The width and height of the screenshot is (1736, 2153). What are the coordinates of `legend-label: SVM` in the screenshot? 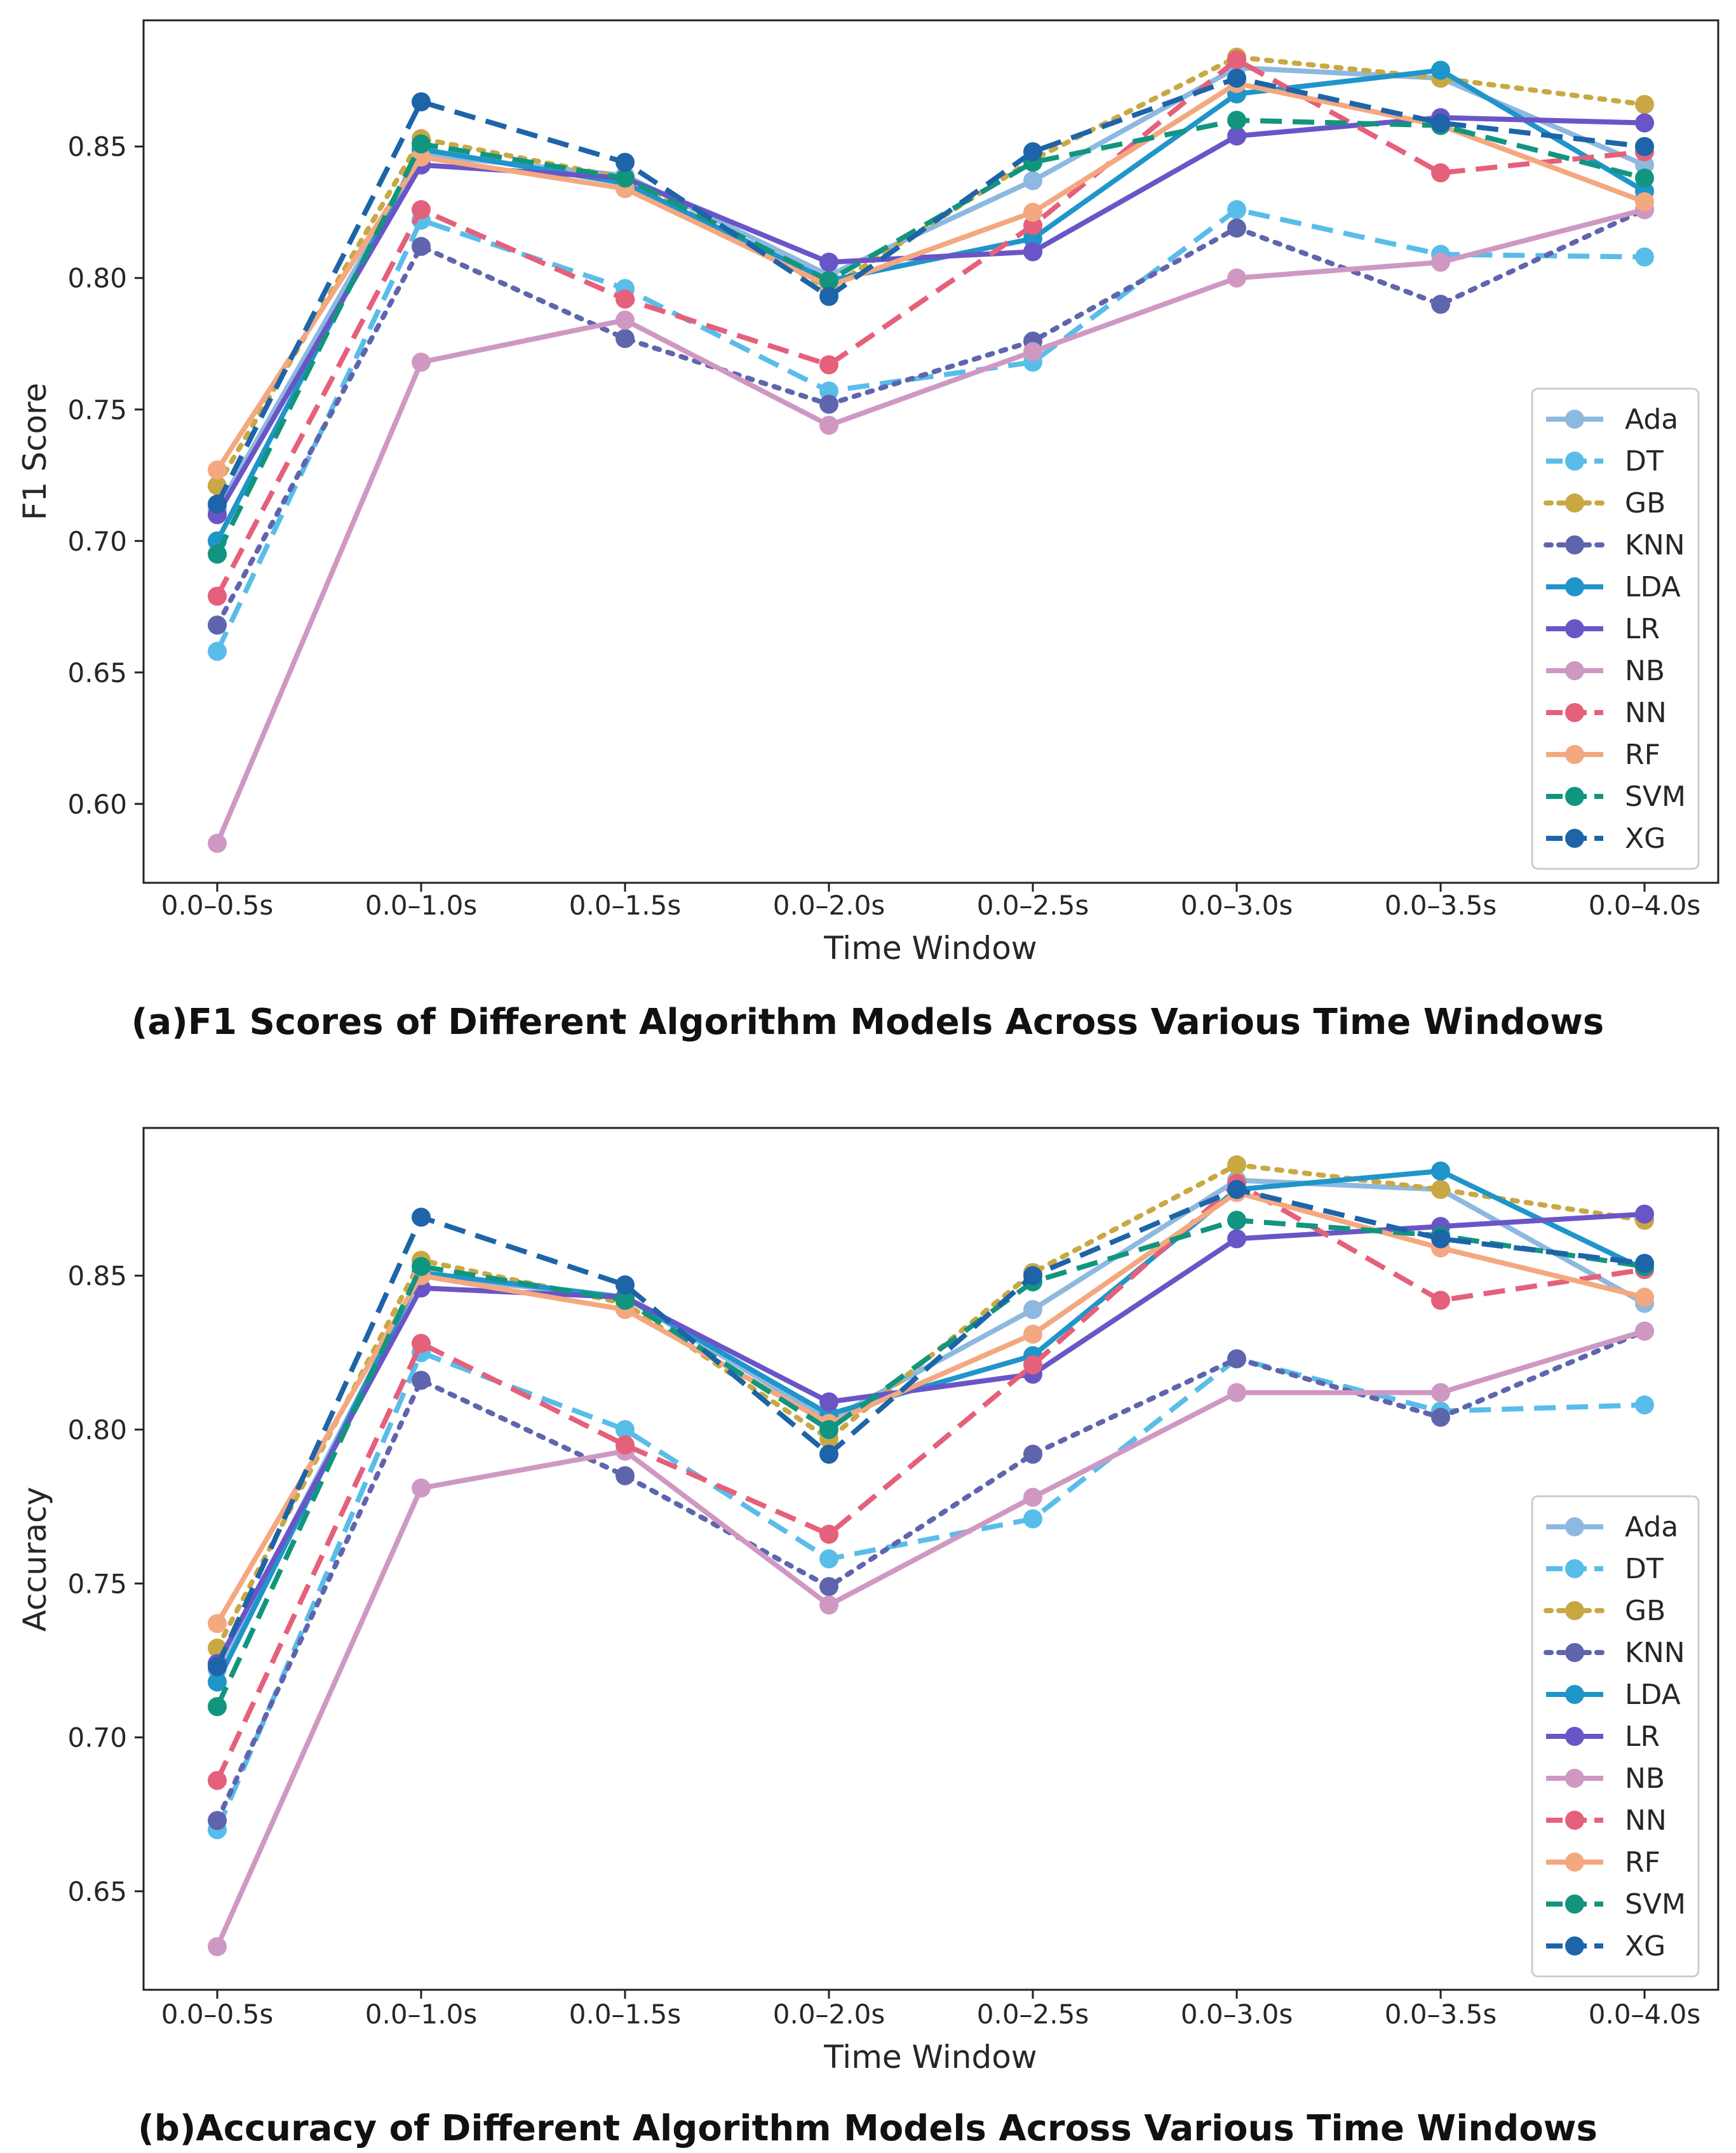 It's located at (1656, 797).